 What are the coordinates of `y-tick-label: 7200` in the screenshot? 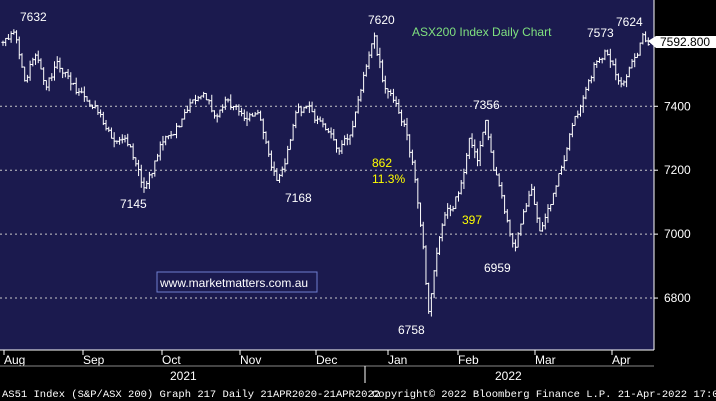 It's located at (677, 170).